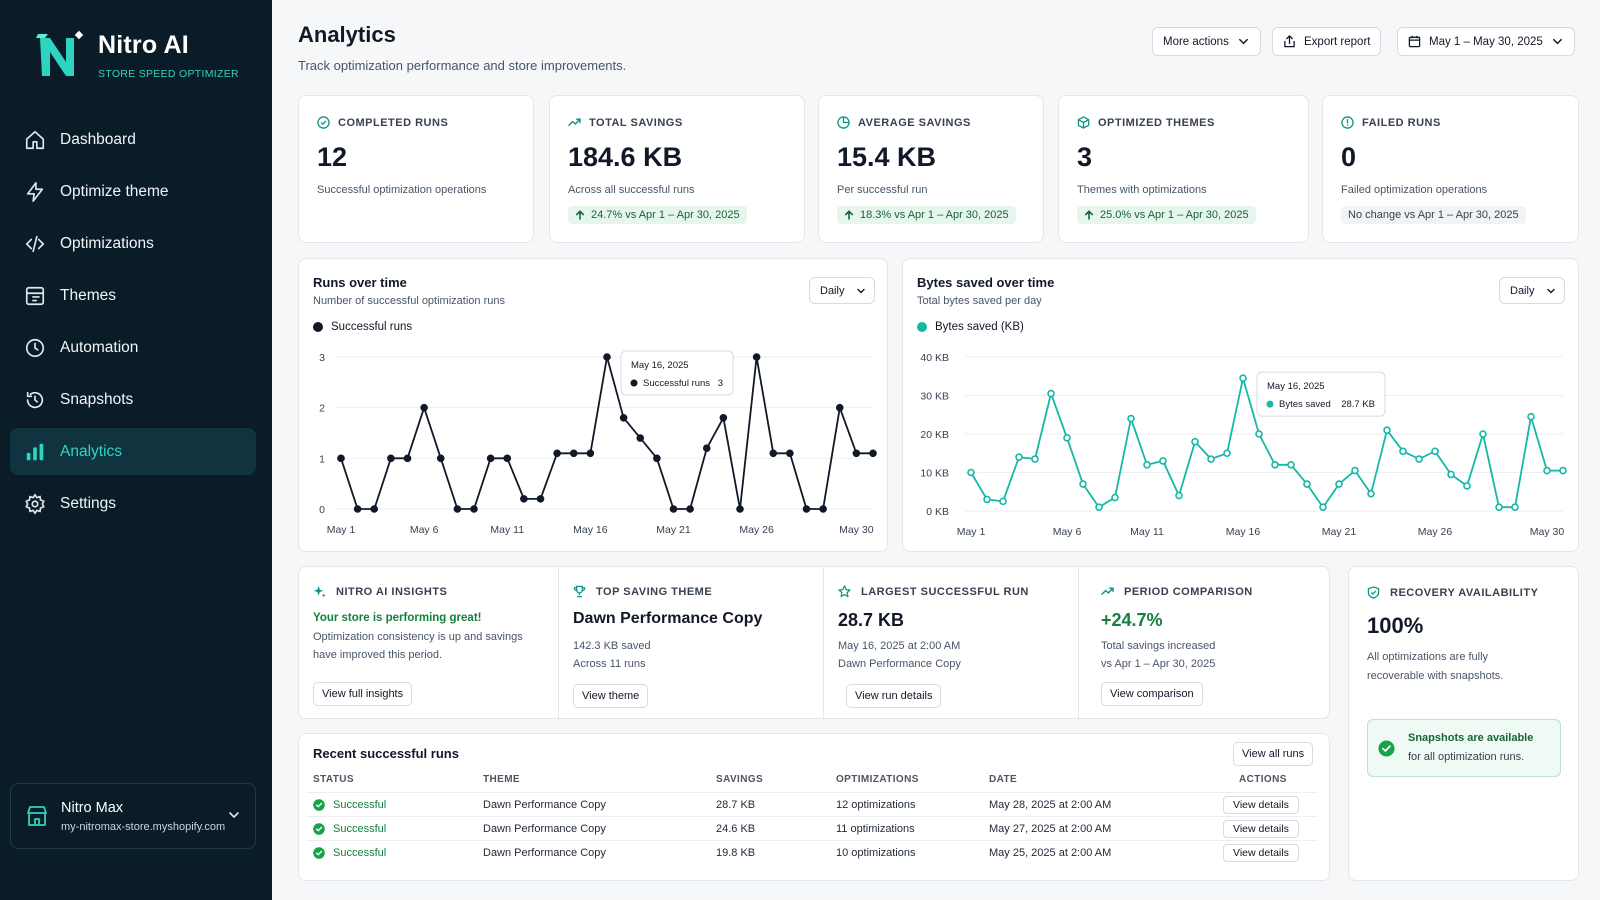 Image resolution: width=1600 pixels, height=900 pixels. What do you see at coordinates (1107, 591) in the screenshot?
I see `trend-up-icon` at bounding box center [1107, 591].